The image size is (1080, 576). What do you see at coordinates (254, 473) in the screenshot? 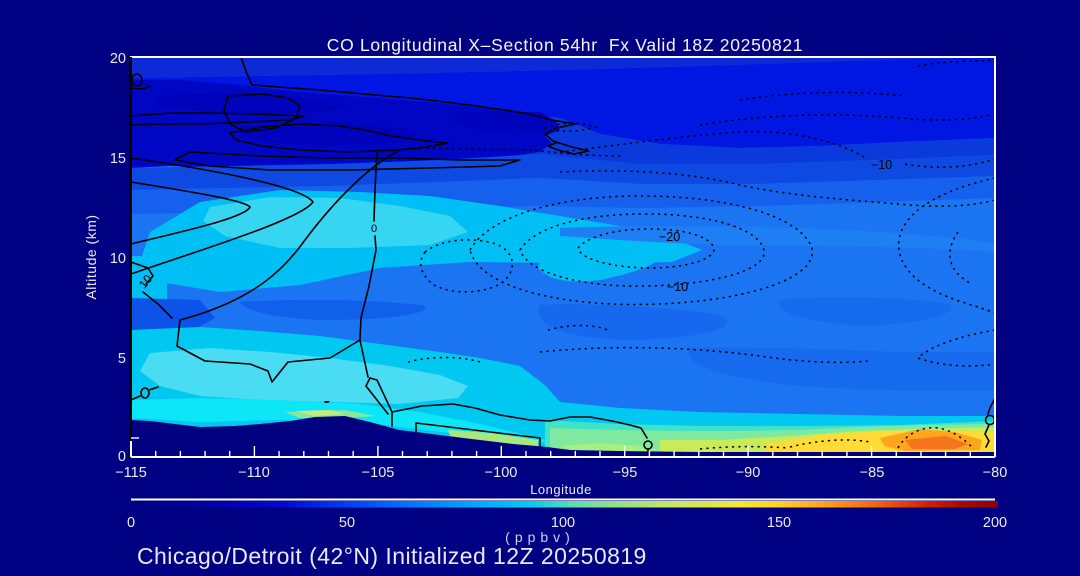
I see `svg-text: −110` at bounding box center [254, 473].